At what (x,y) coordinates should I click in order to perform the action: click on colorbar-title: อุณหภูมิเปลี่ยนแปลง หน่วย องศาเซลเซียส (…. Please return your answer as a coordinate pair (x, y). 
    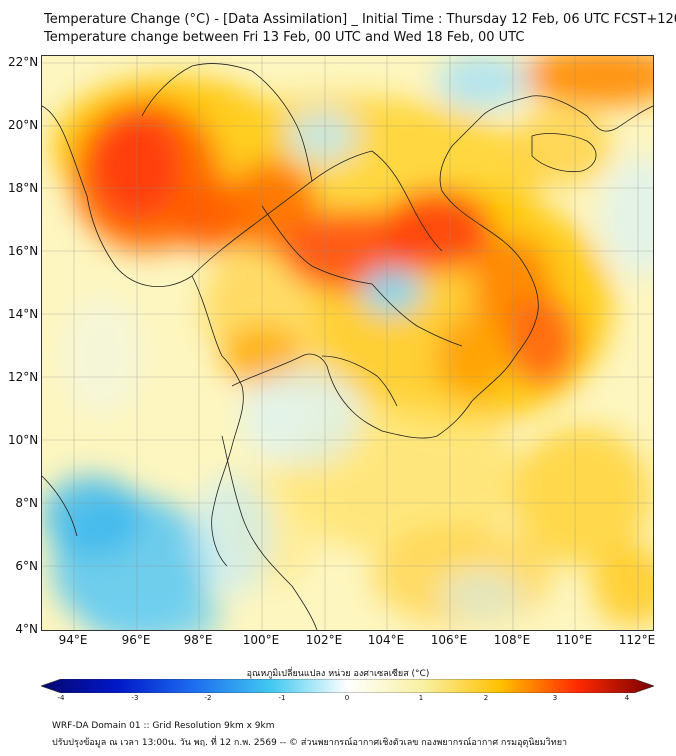
    Looking at the image, I should click on (338, 674).